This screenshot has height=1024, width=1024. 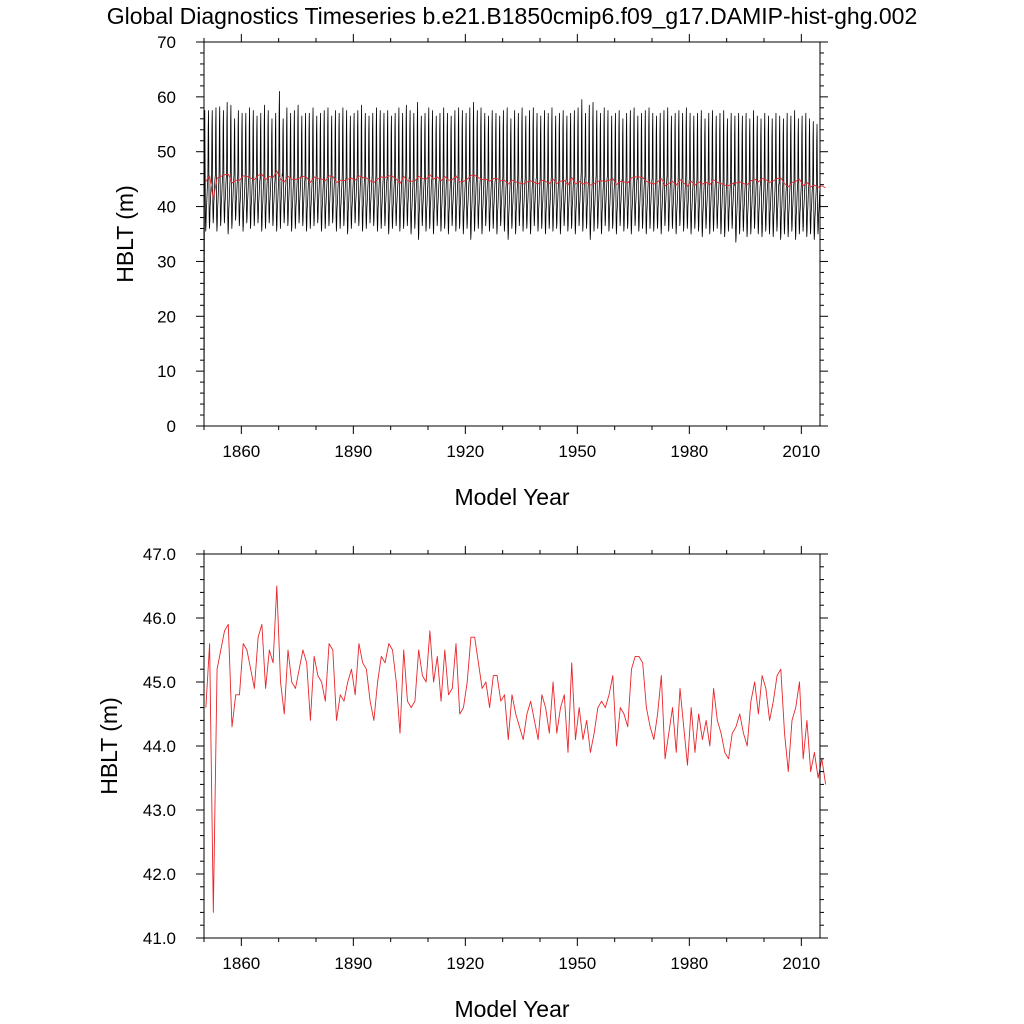 What do you see at coordinates (159, 682) in the screenshot?
I see `y-tick-label: 45.0` at bounding box center [159, 682].